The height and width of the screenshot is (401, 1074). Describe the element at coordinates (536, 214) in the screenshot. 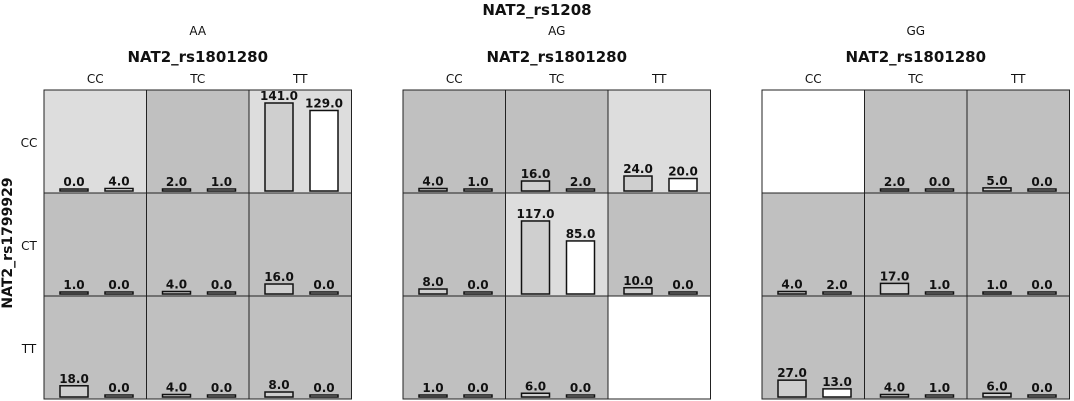

I see `bar-value-label: 117.0` at that location.